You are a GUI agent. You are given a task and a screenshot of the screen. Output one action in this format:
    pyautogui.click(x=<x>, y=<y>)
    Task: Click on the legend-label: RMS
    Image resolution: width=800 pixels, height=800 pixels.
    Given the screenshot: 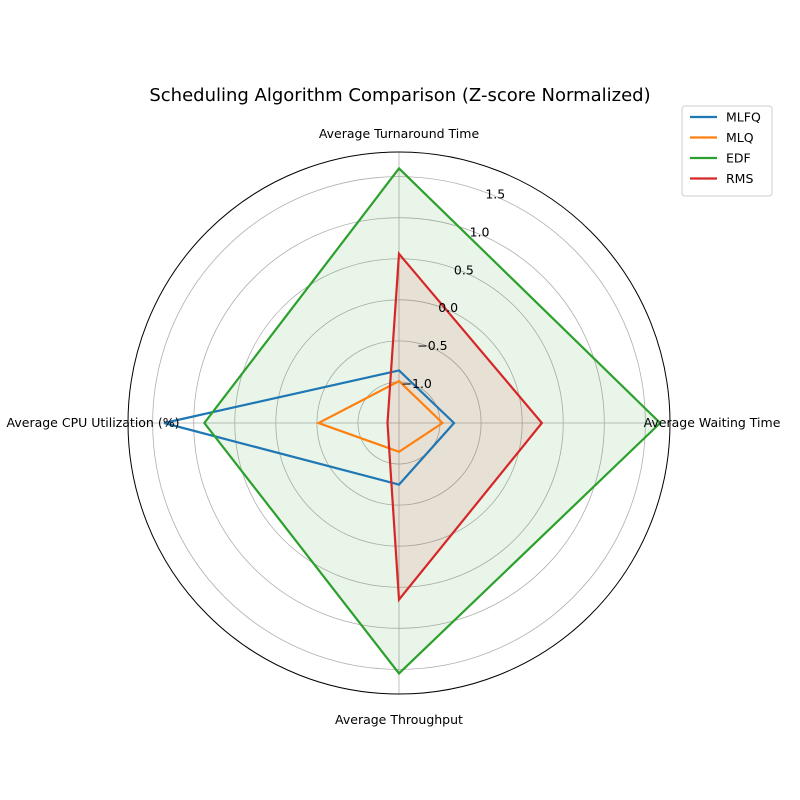 What is the action you would take?
    pyautogui.click(x=739, y=178)
    